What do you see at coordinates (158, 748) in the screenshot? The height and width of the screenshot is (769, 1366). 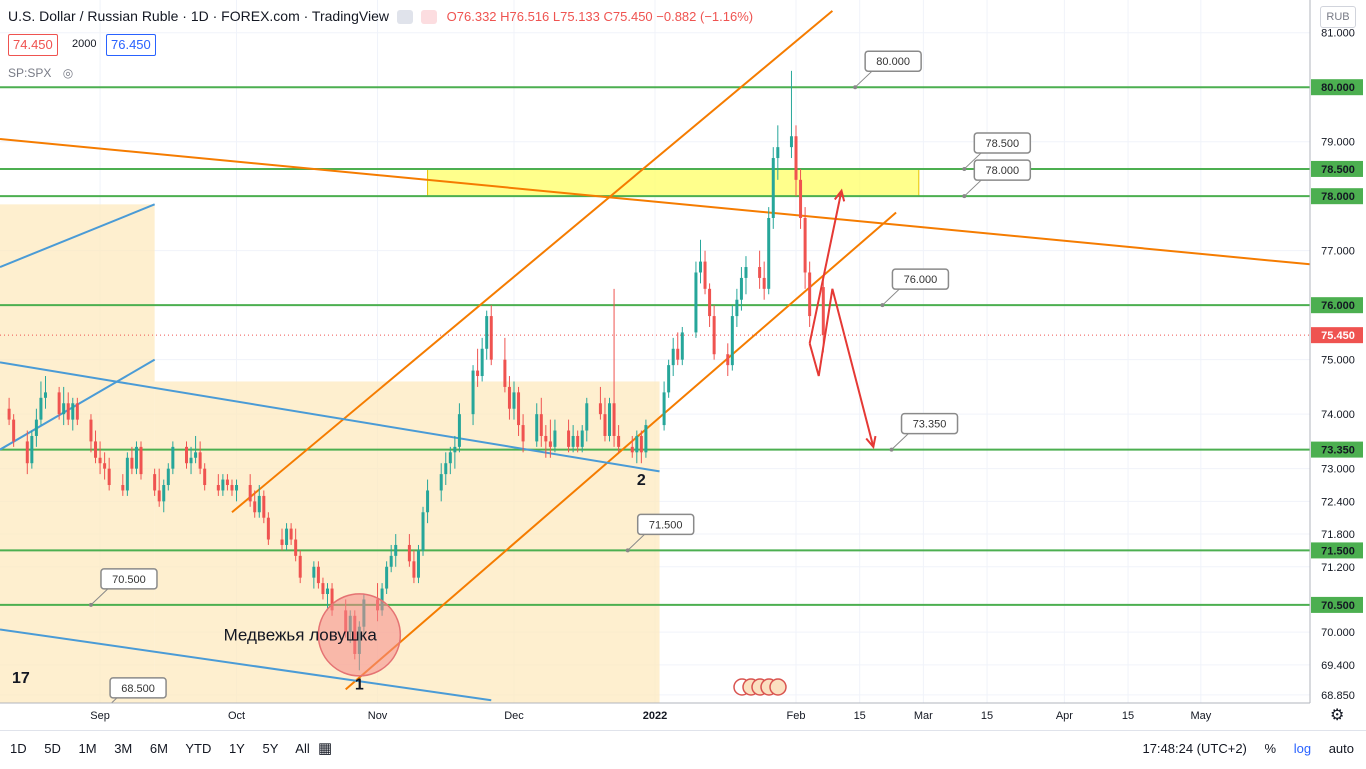 I see `range-6m: 6M` at bounding box center [158, 748].